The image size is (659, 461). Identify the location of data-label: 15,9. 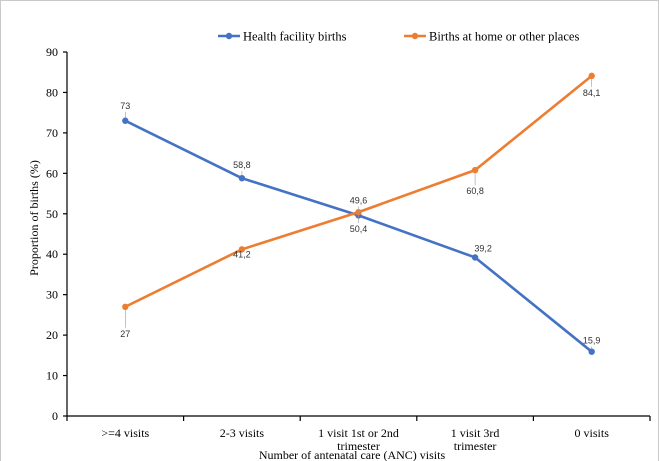
(592, 341).